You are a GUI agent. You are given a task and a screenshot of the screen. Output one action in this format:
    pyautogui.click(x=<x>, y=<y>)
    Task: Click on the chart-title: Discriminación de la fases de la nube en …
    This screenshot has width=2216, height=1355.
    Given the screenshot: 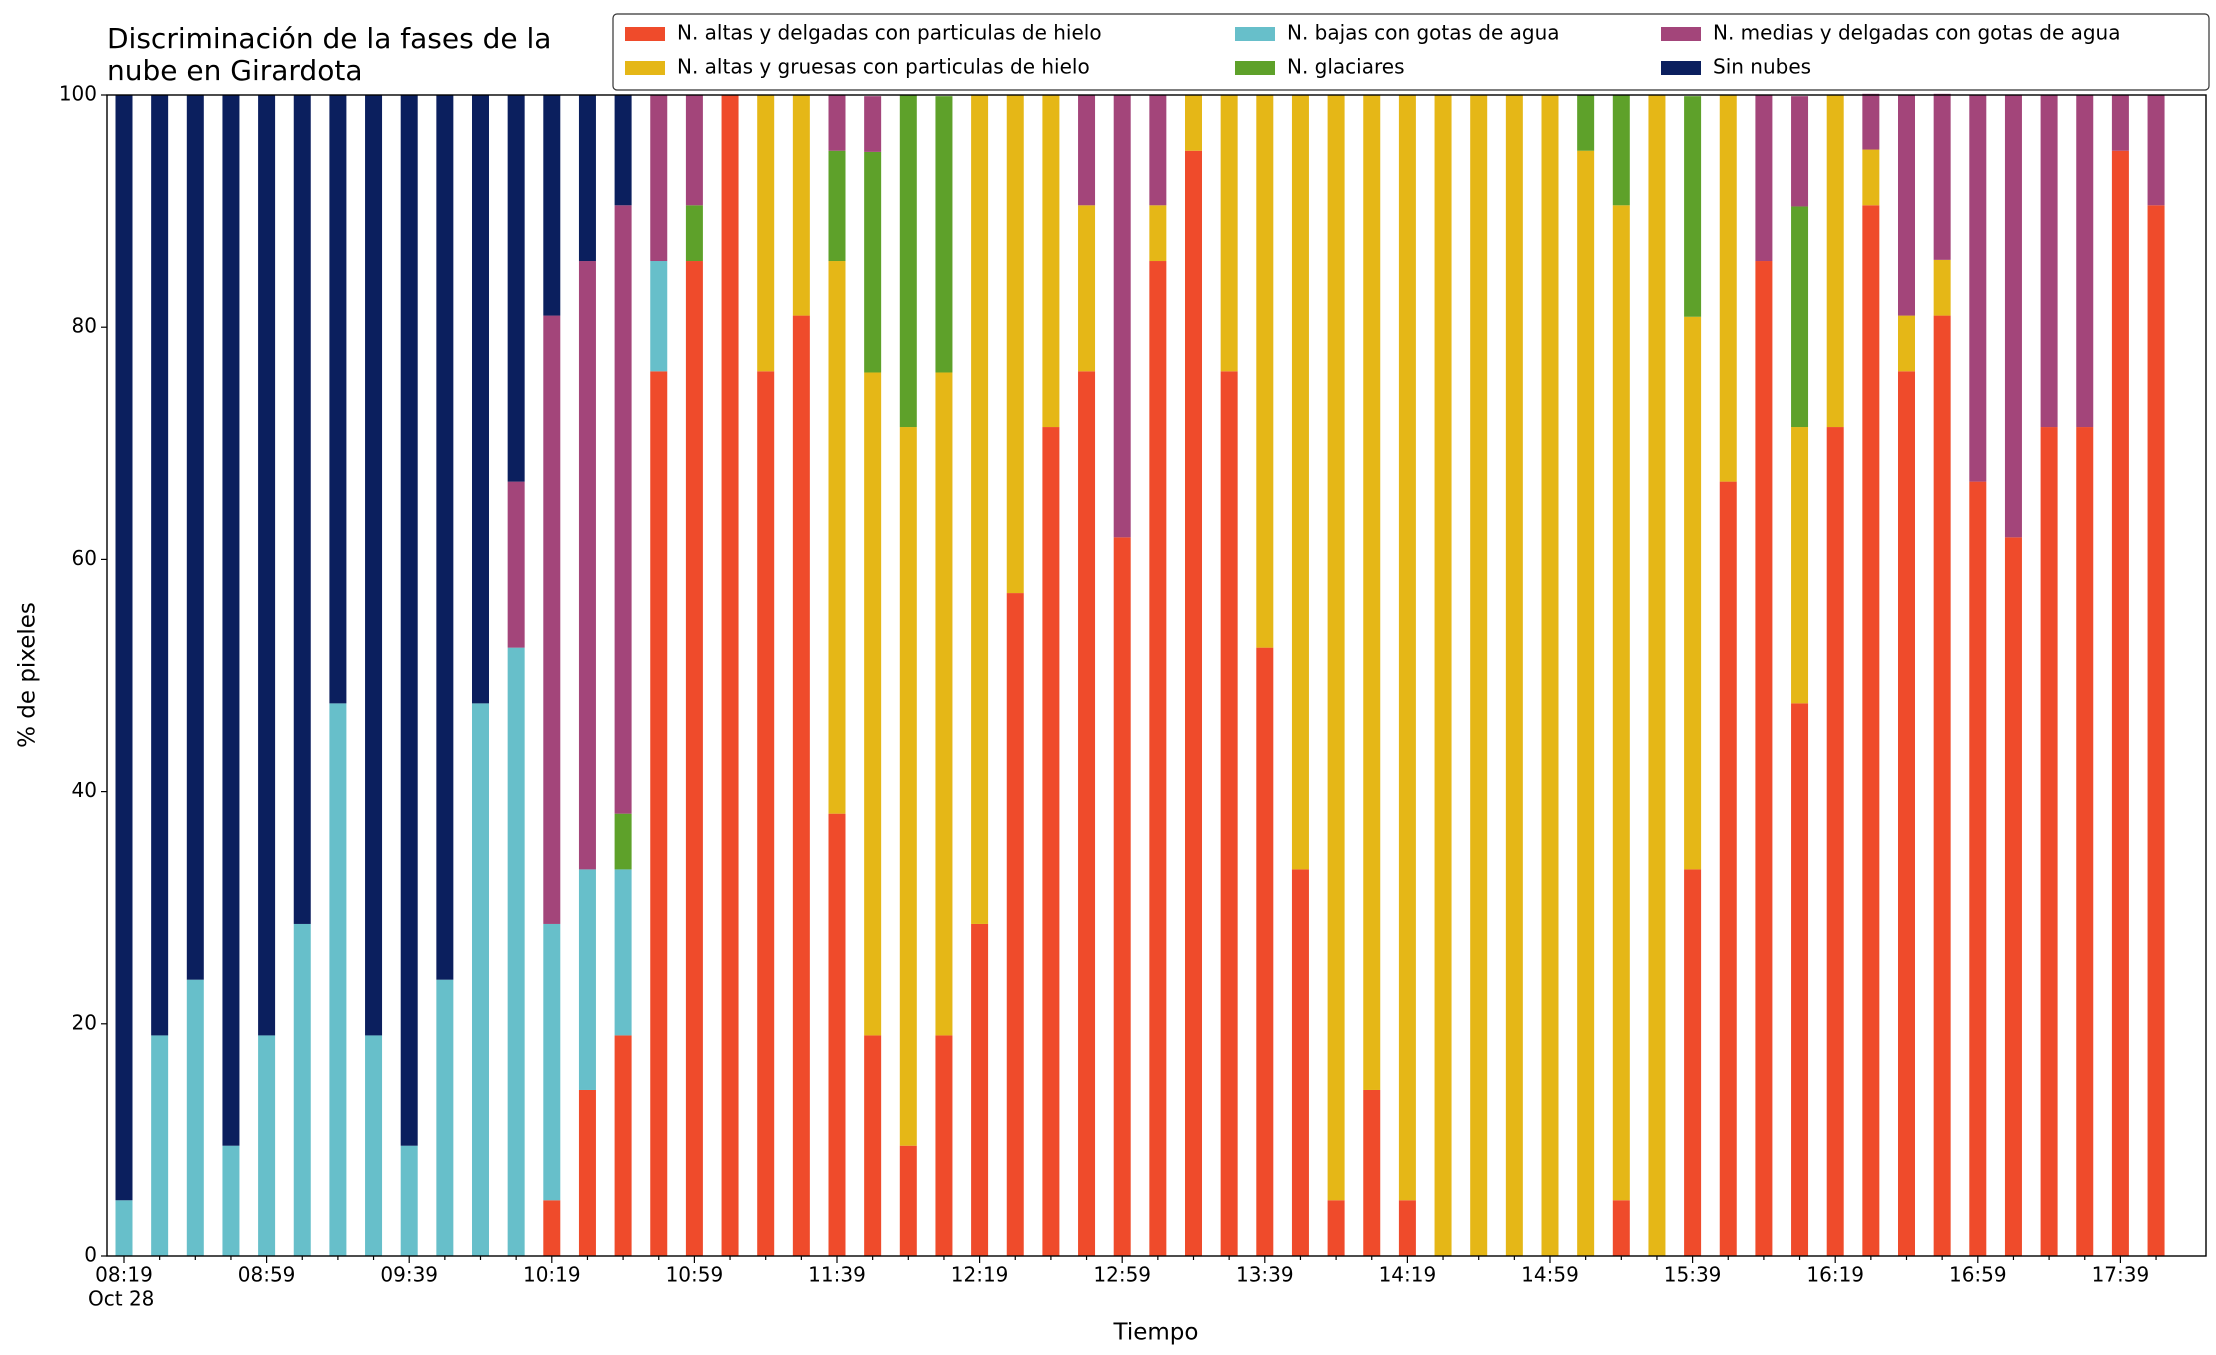 What is the action you would take?
    pyautogui.click(x=329, y=54)
    